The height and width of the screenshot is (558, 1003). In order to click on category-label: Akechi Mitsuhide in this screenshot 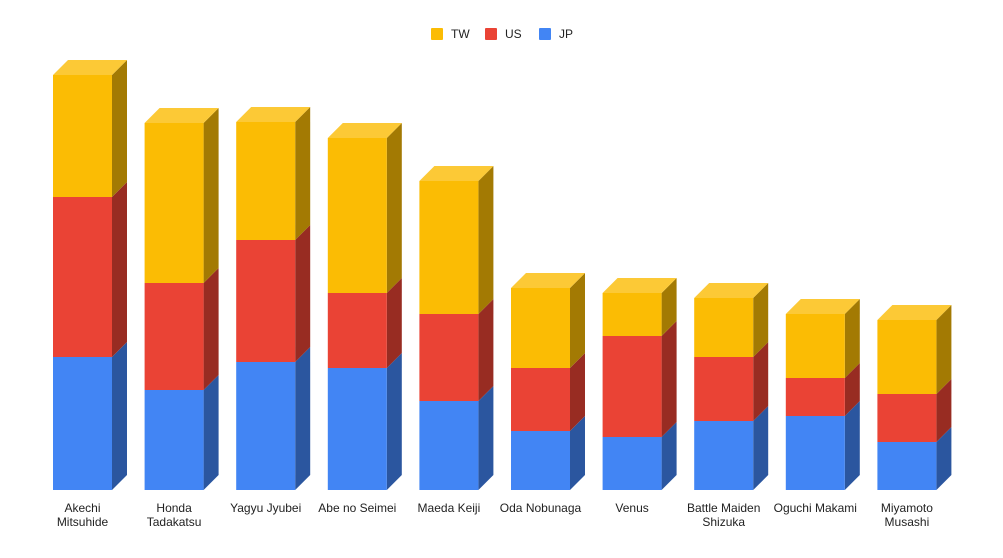, I will do `click(83, 515)`.